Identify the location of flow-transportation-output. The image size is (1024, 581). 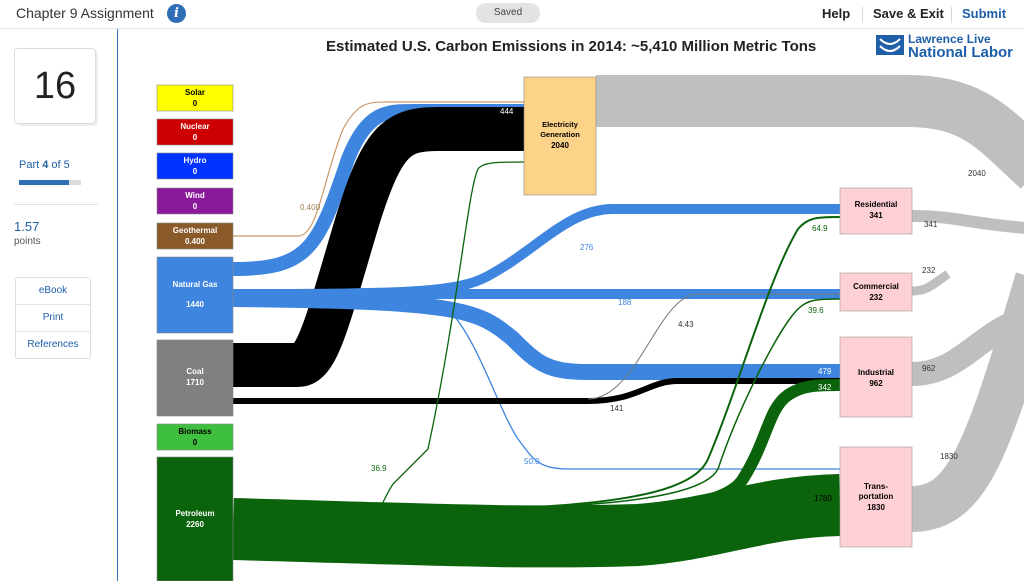
(967, 402).